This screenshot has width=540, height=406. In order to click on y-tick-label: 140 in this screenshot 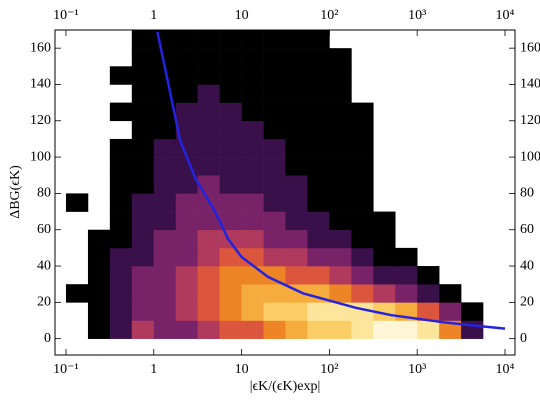, I will do `click(40, 84)`.